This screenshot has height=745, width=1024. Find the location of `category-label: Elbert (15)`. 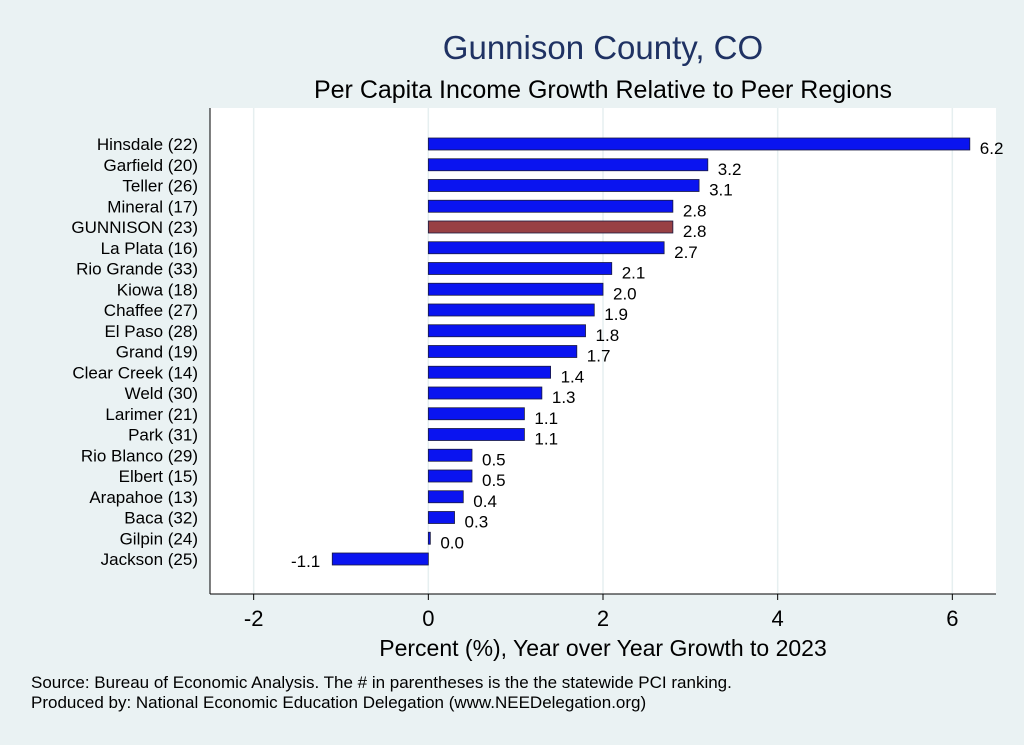

category-label: Elbert (15) is located at coordinates (158, 476).